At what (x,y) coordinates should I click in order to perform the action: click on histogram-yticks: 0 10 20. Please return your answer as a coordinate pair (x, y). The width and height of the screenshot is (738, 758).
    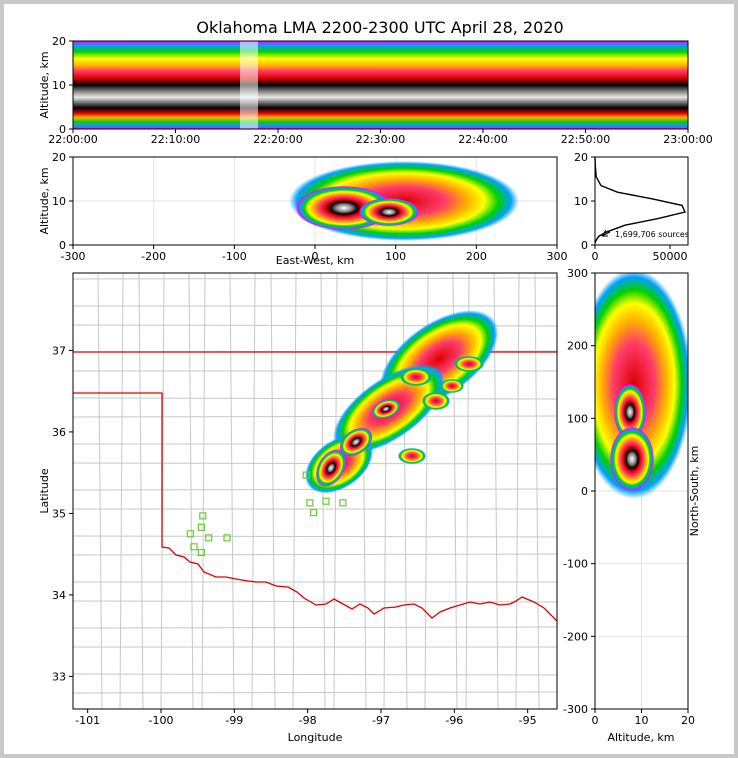
    Looking at the image, I should click on (584, 201).